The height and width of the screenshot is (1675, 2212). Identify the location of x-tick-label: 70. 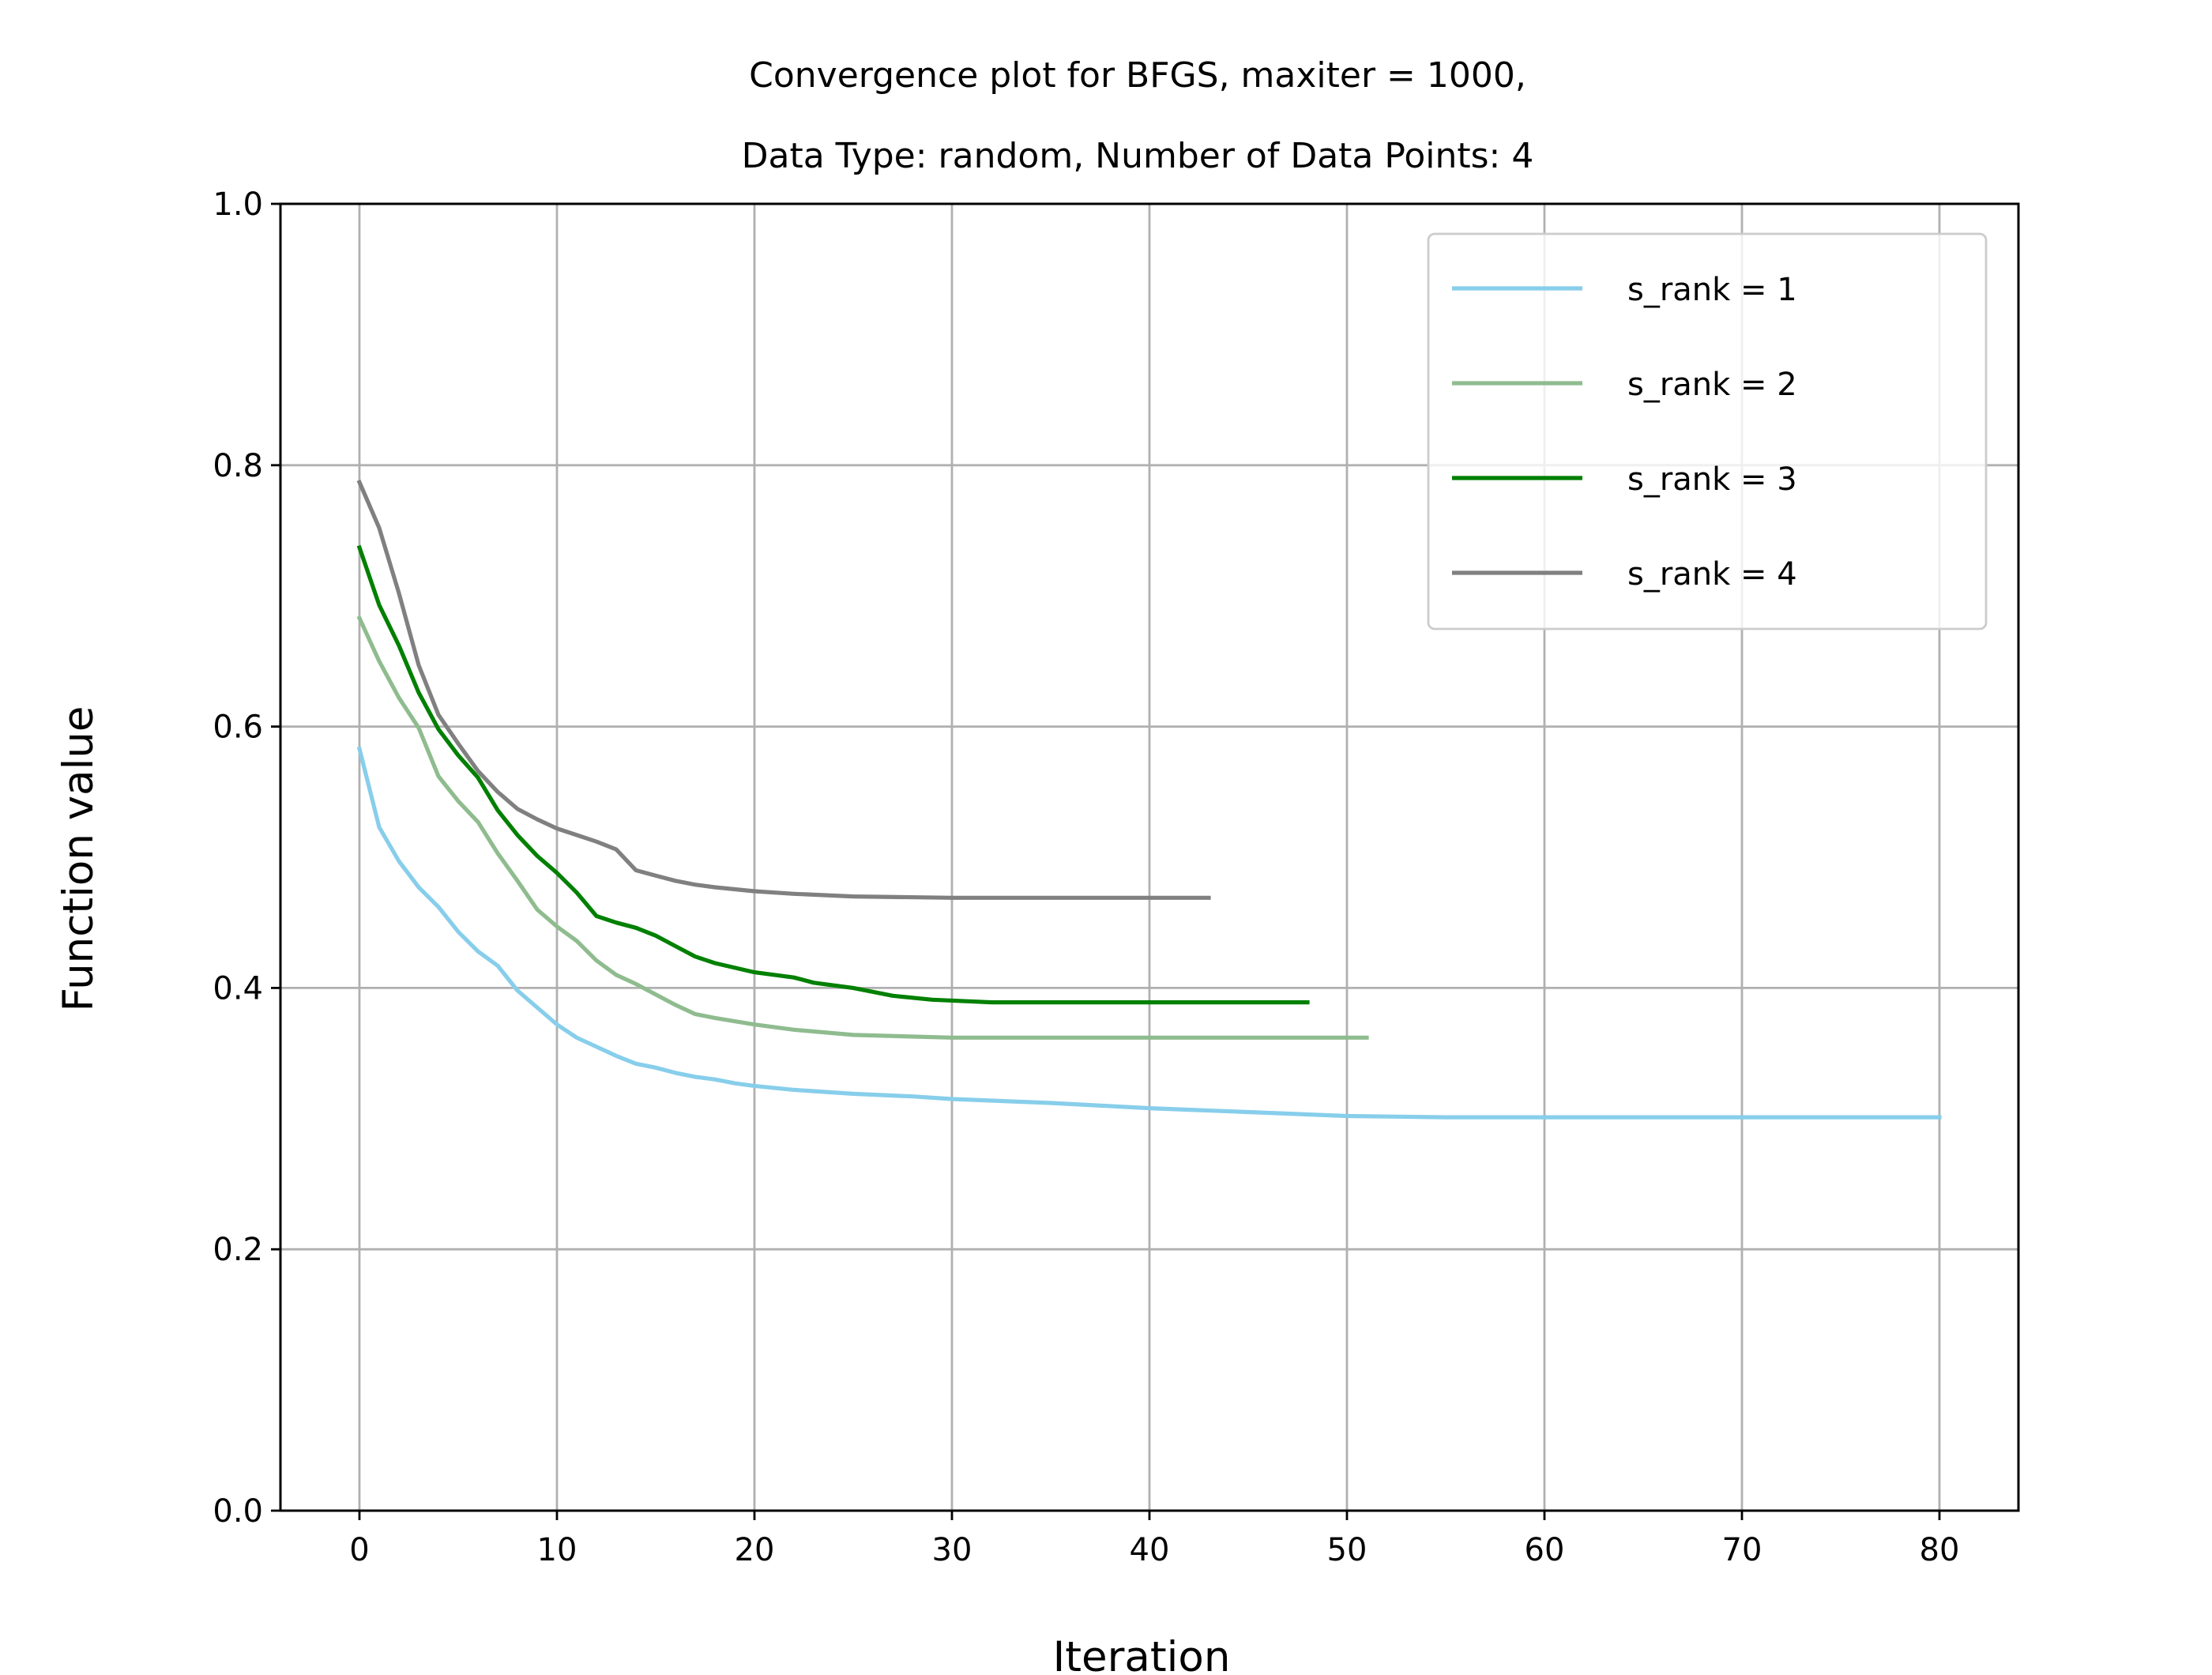
(1742, 1550).